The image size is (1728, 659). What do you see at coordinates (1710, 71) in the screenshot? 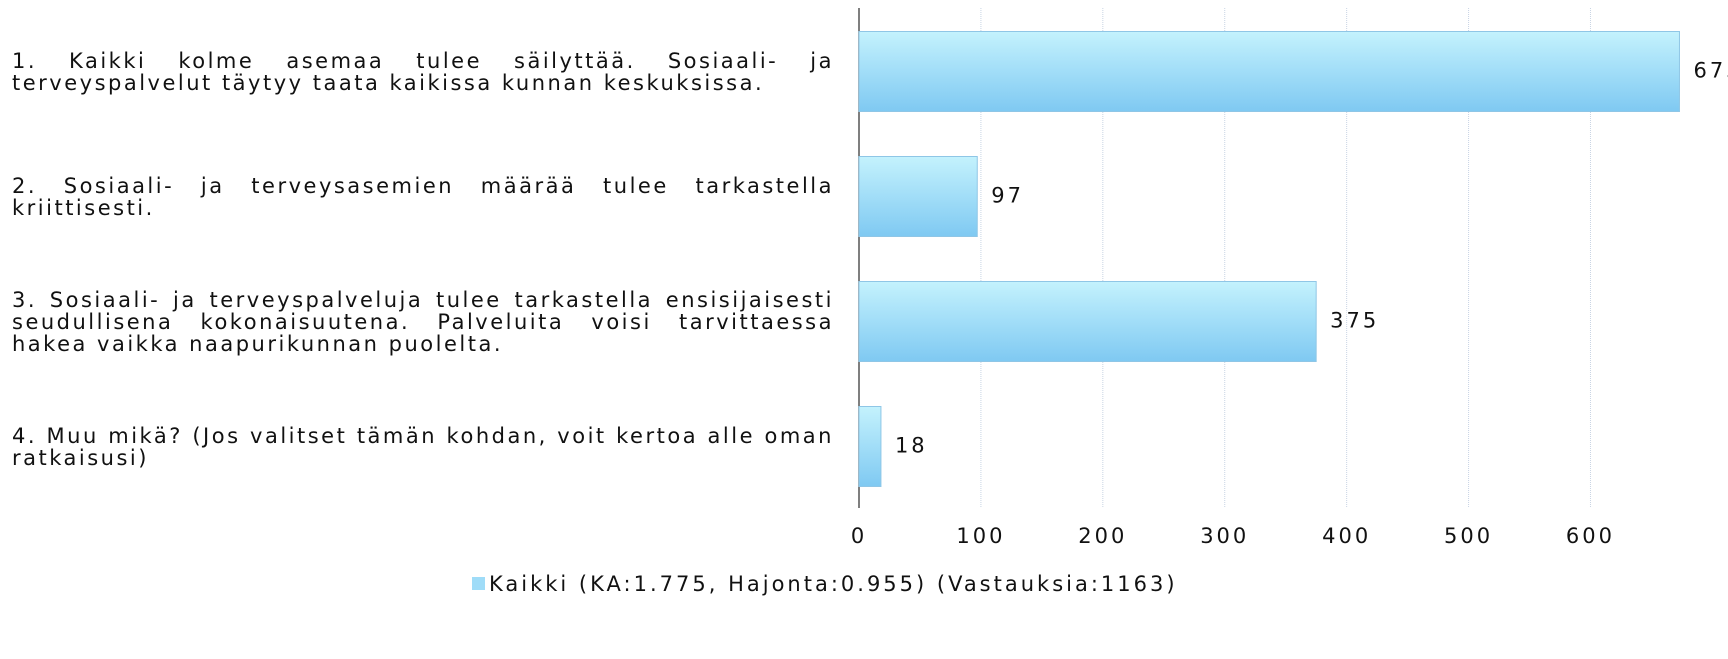
I see `value-label: 673` at bounding box center [1710, 71].